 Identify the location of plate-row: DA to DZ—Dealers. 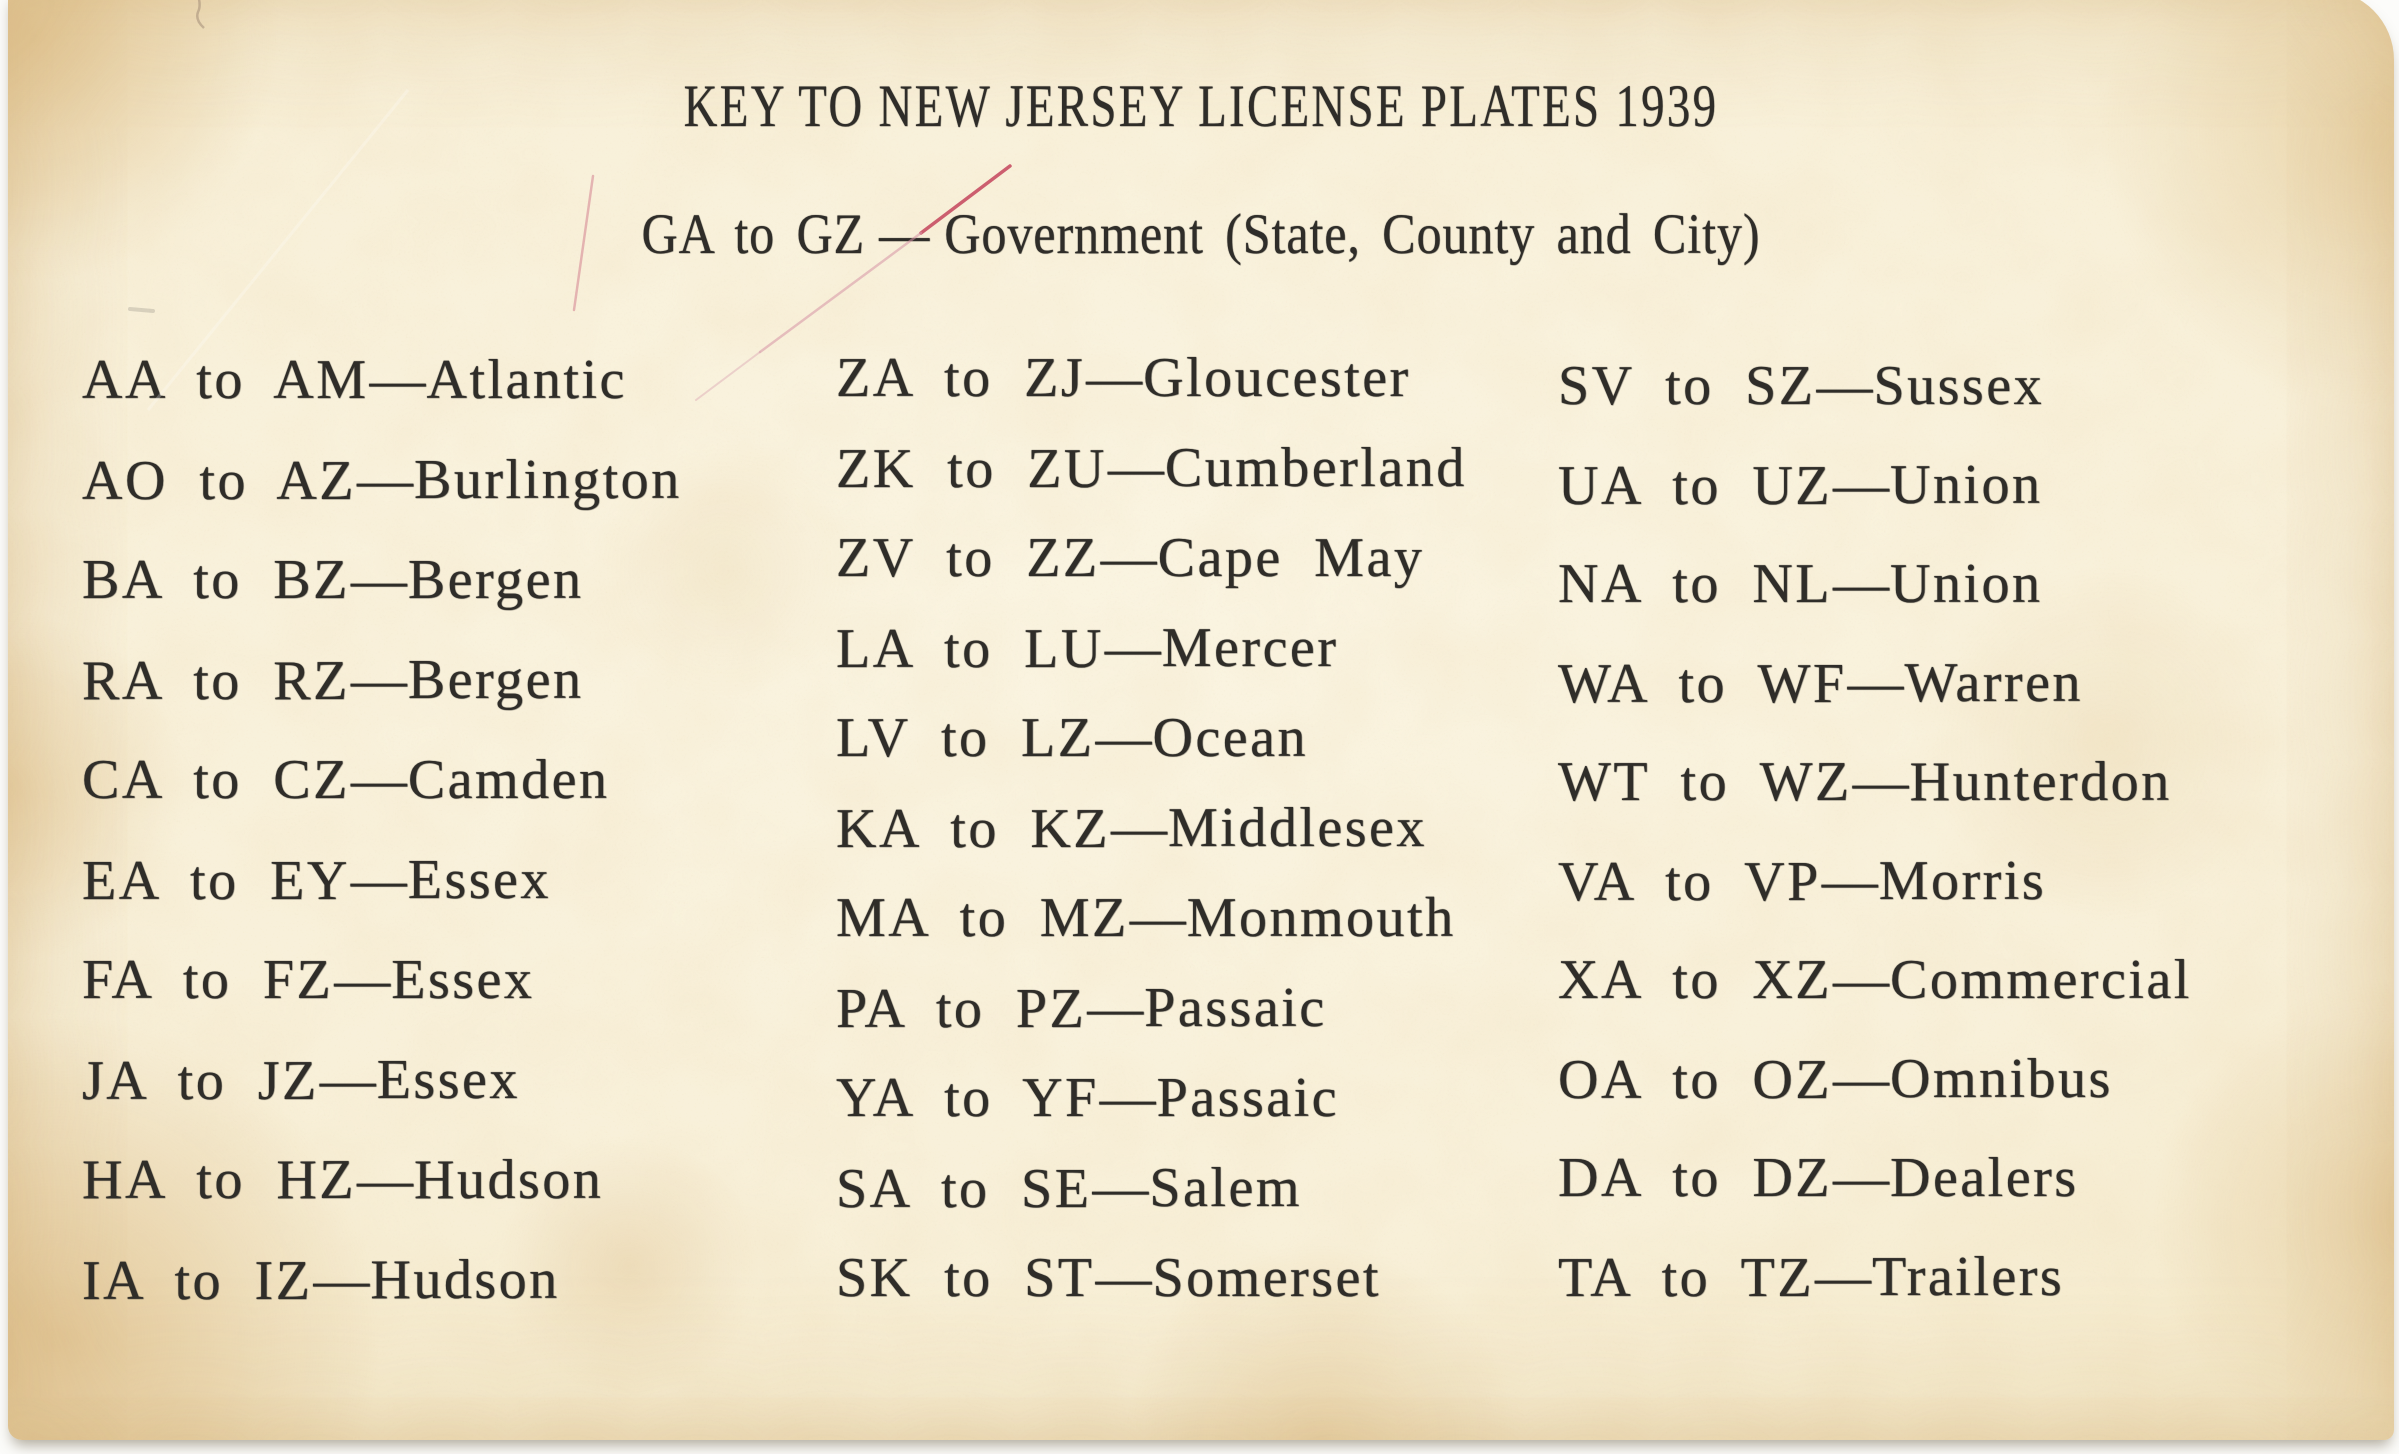
(1875, 1199).